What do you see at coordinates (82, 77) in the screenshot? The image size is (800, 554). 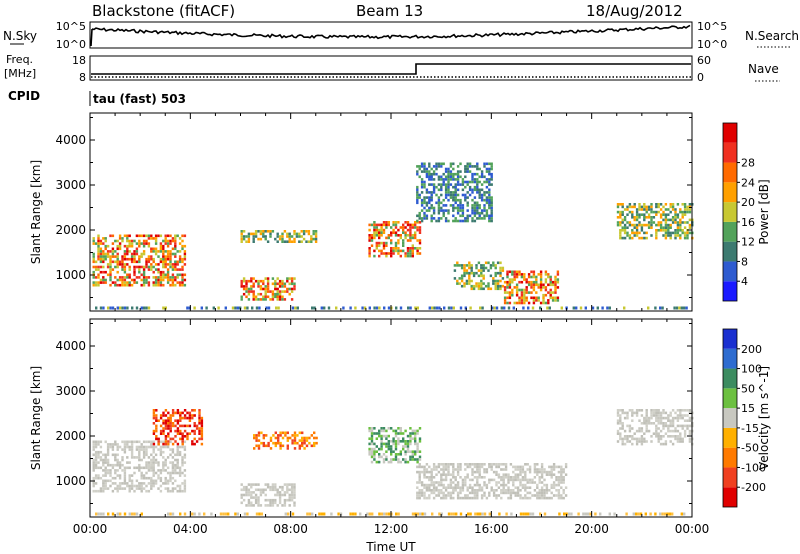 I see `freq-tick-bottom: 8` at bounding box center [82, 77].